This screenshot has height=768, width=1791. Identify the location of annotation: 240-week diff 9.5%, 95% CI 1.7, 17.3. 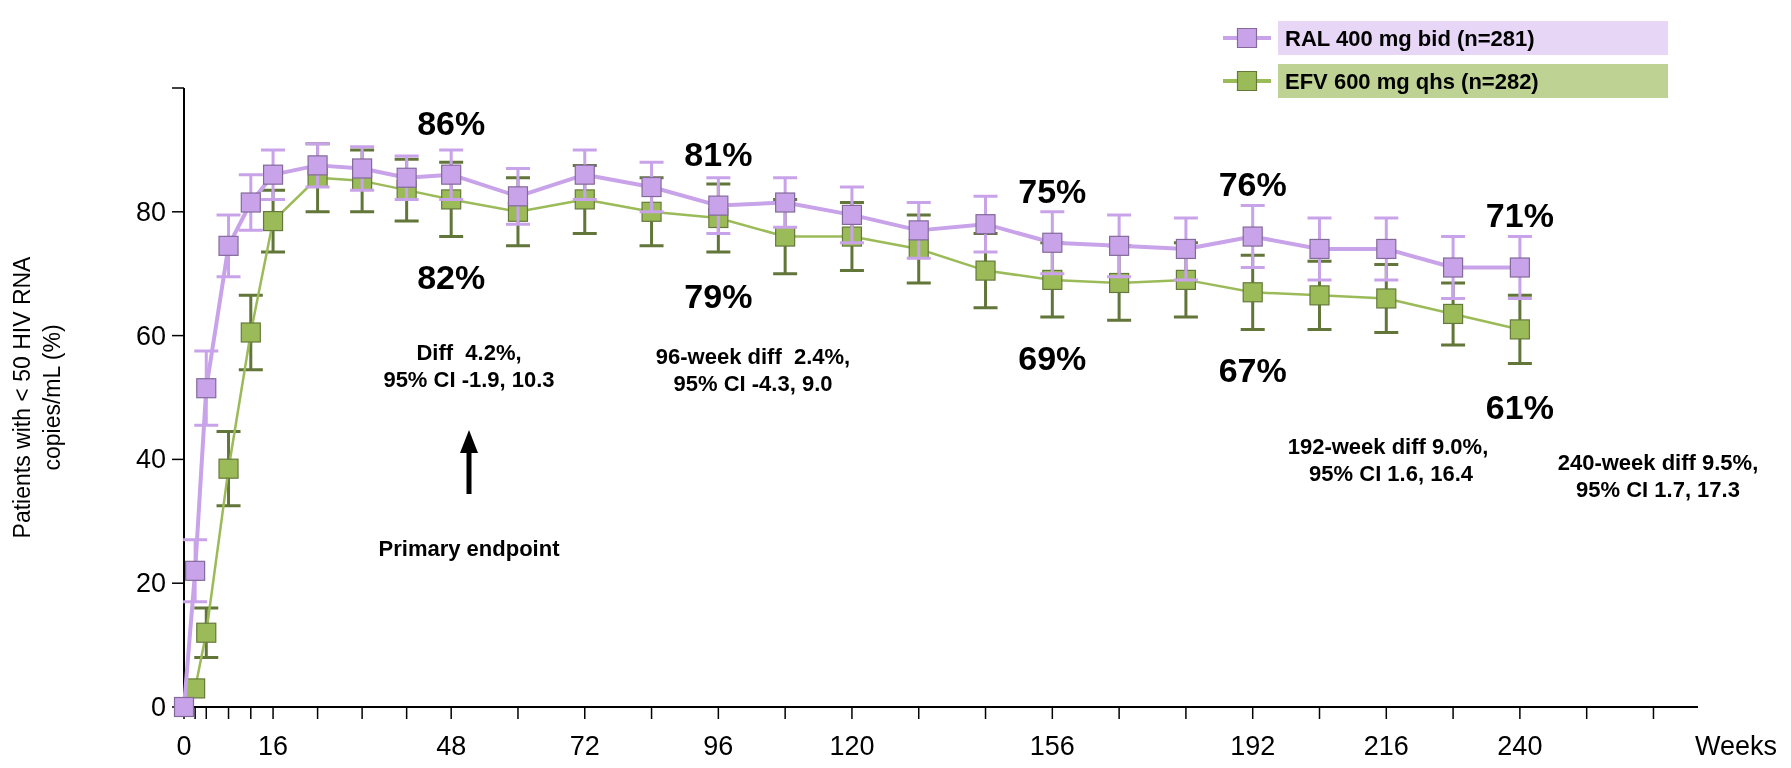
(1658, 476).